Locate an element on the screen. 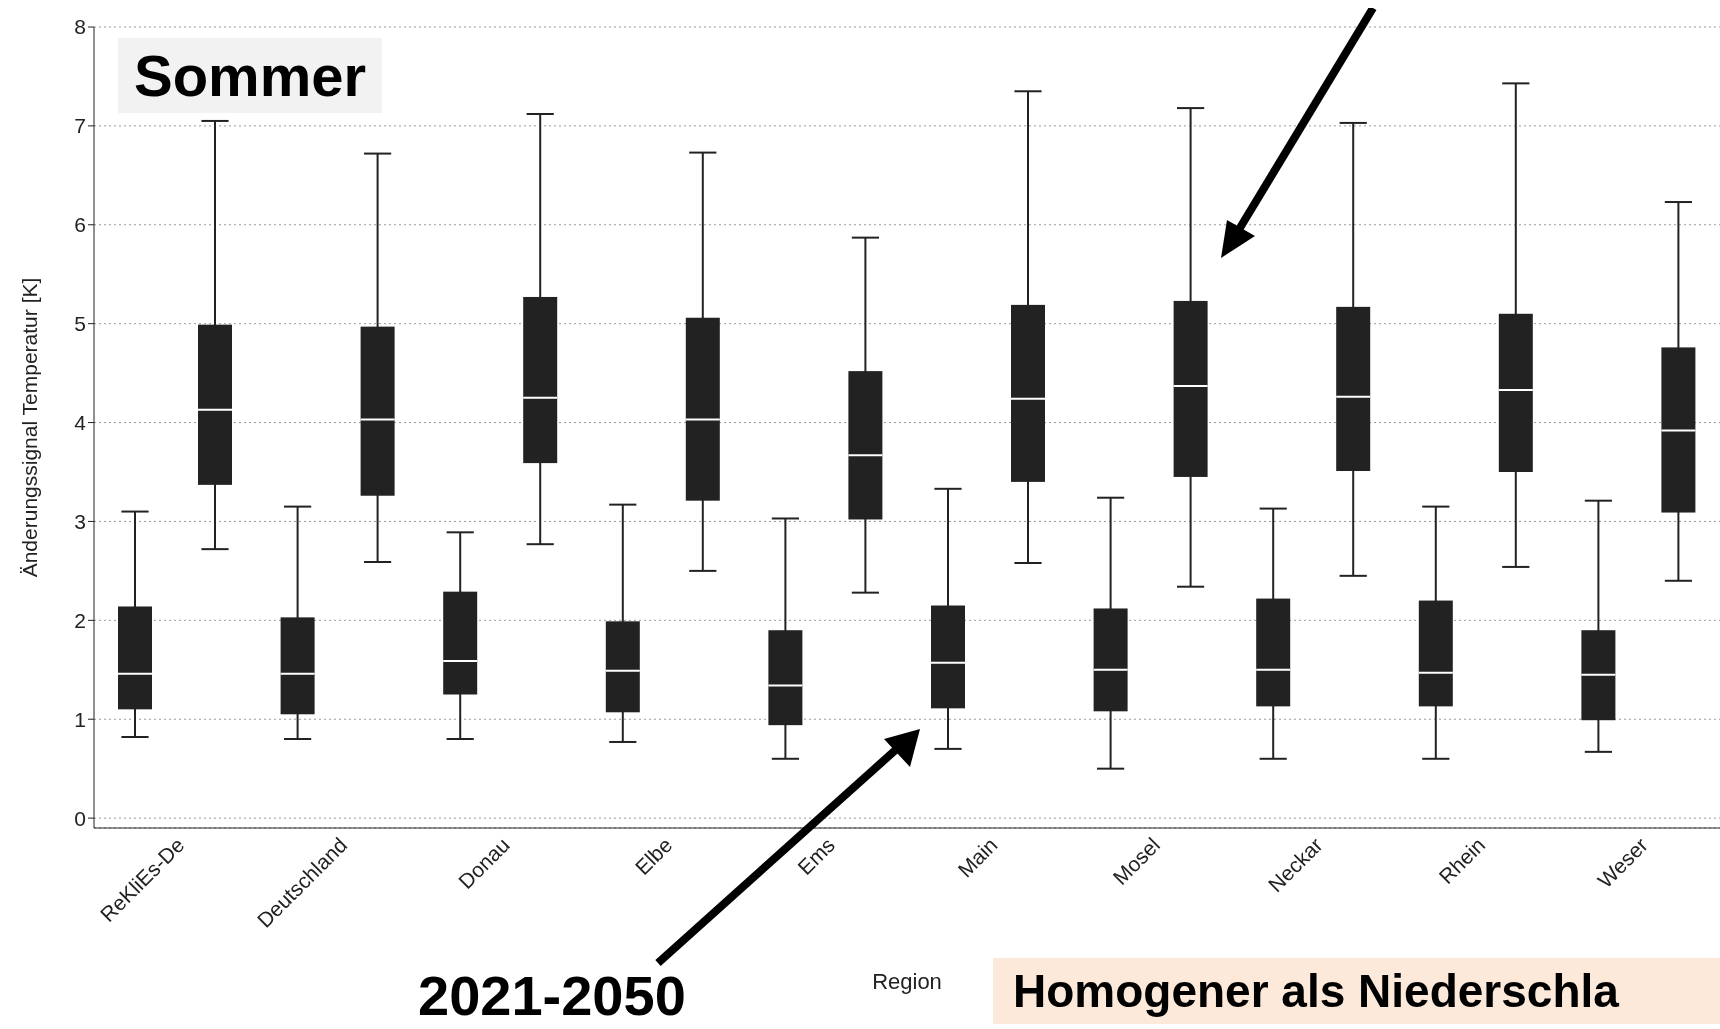 The width and height of the screenshot is (1720, 1029). y-tick-label: 1 is located at coordinates (80, 719).